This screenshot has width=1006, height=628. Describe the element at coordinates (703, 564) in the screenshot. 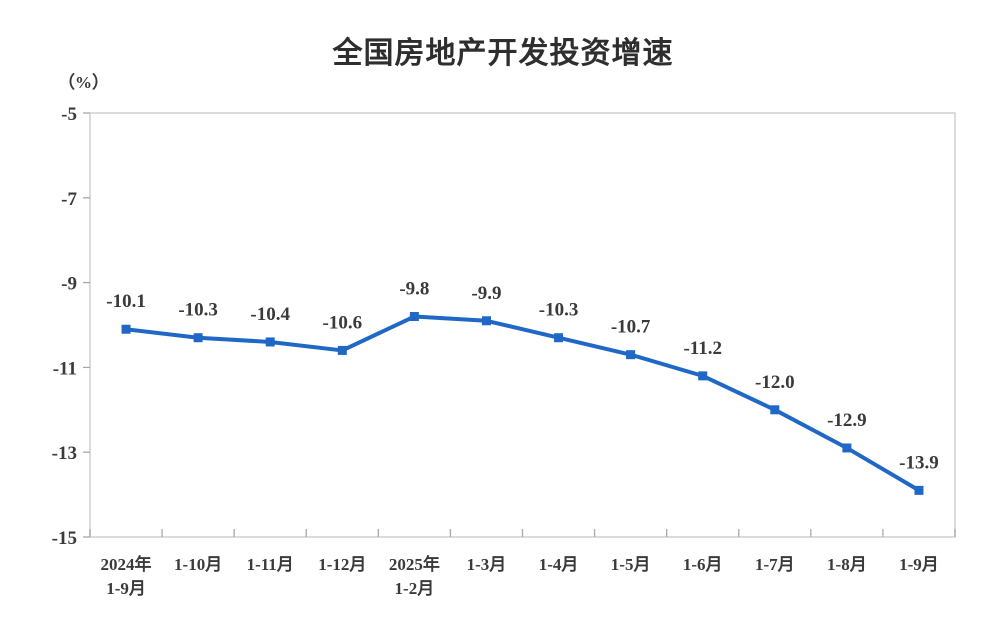

I see `x-axis-label: 1-6月` at that location.